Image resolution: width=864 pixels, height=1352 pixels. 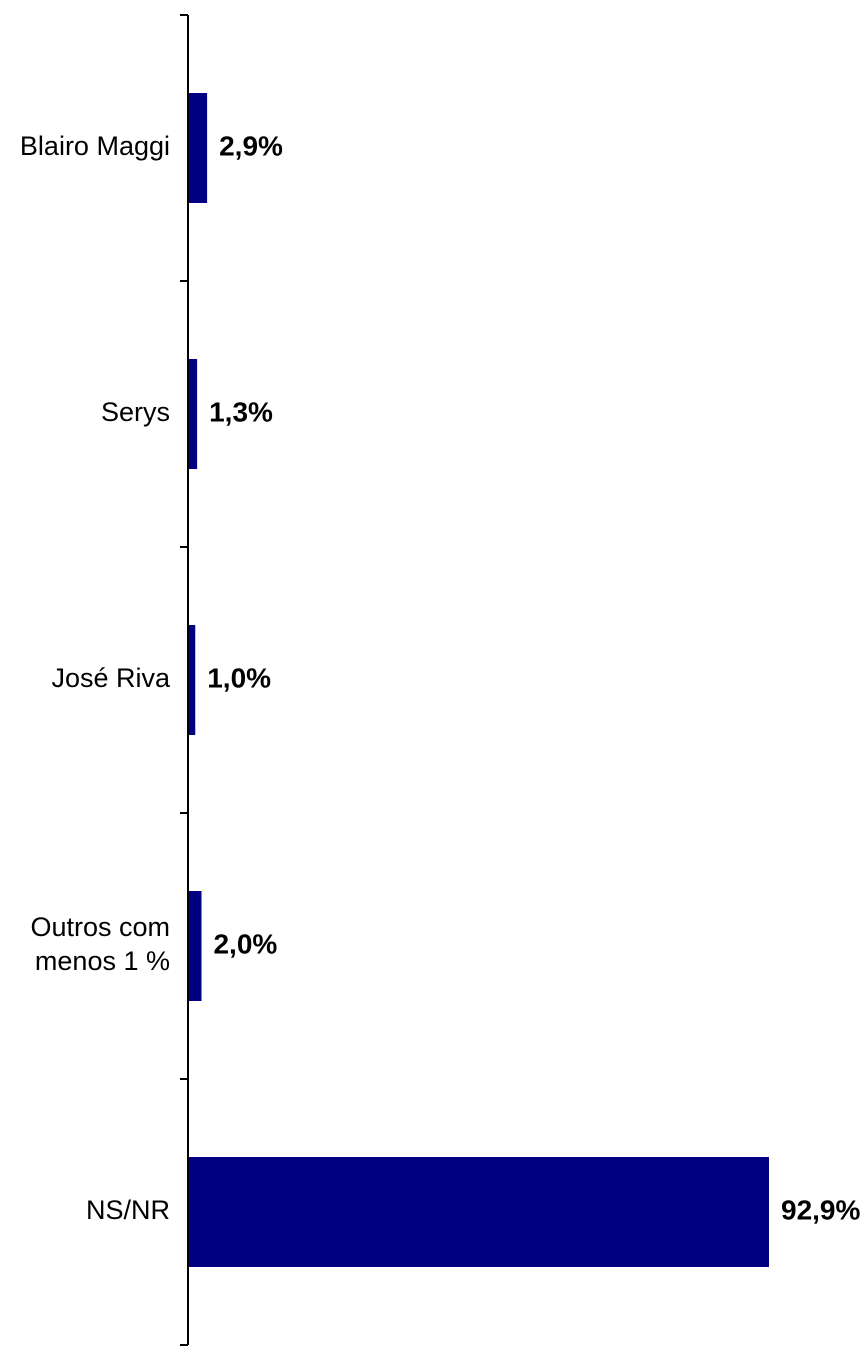 I want to click on category-label-line: Outros com, so click(x=100, y=927).